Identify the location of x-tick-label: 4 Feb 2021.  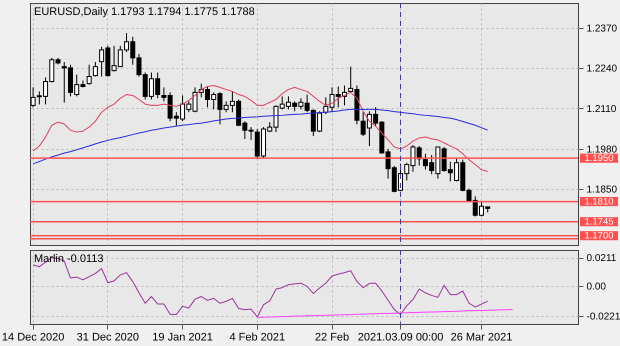
(257, 338).